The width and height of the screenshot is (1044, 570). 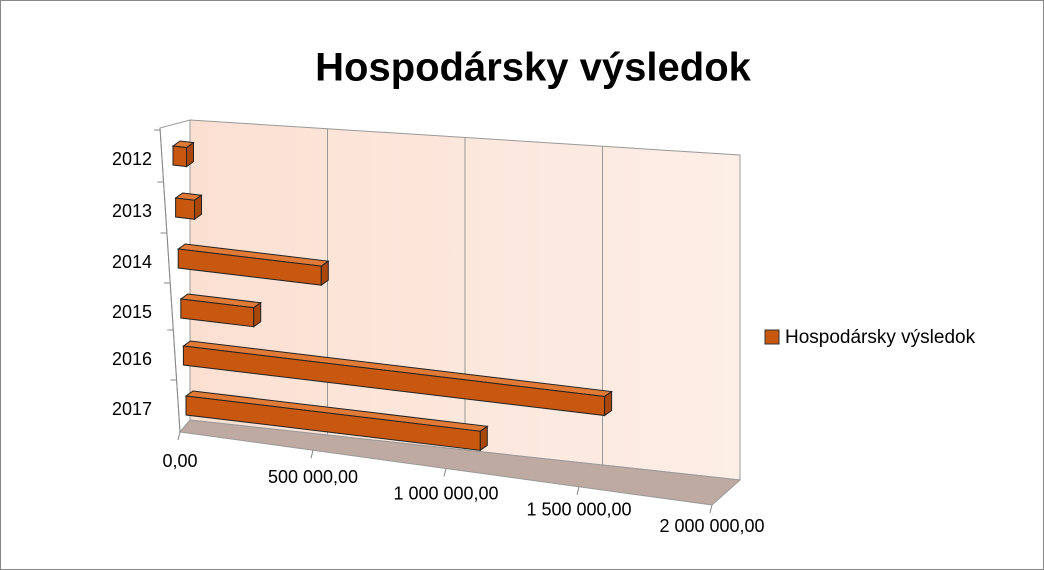 I want to click on y-tick-label: 2015, so click(x=132, y=312).